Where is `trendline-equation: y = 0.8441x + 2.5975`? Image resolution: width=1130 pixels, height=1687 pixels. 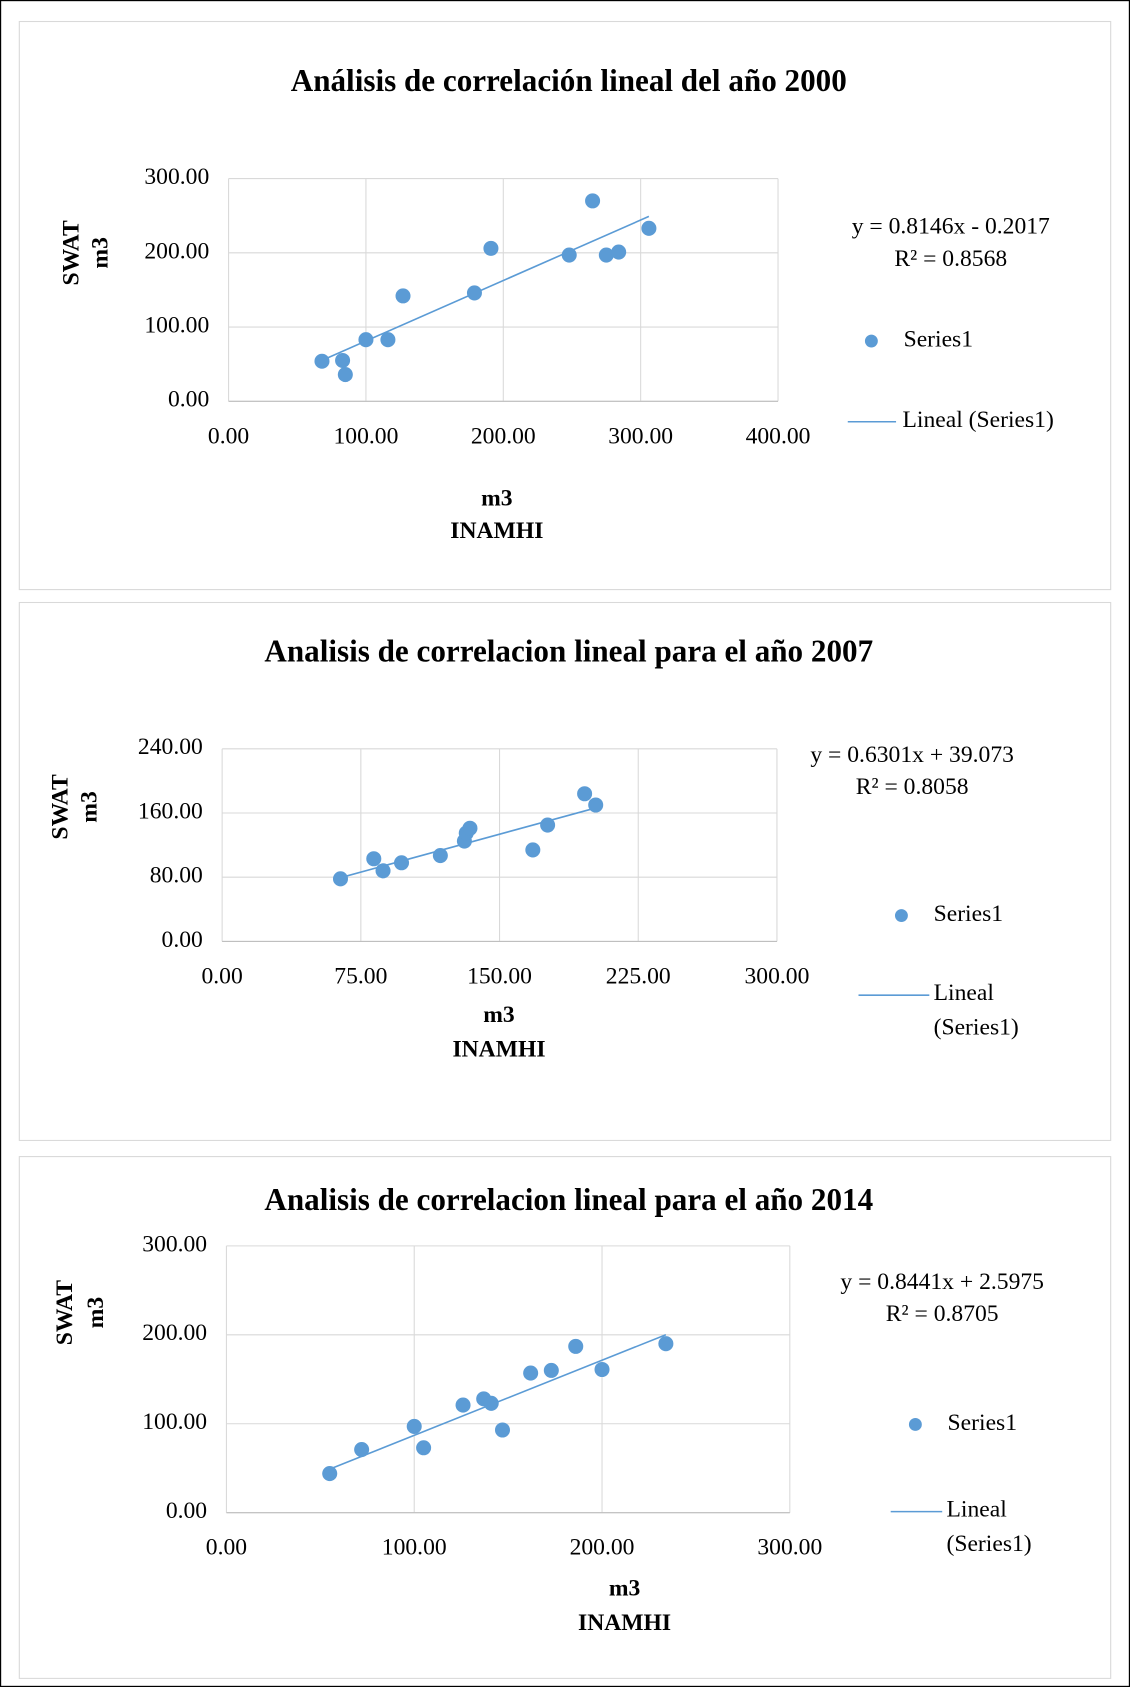 trendline-equation: y = 0.8441x + 2.5975 is located at coordinates (942, 1282).